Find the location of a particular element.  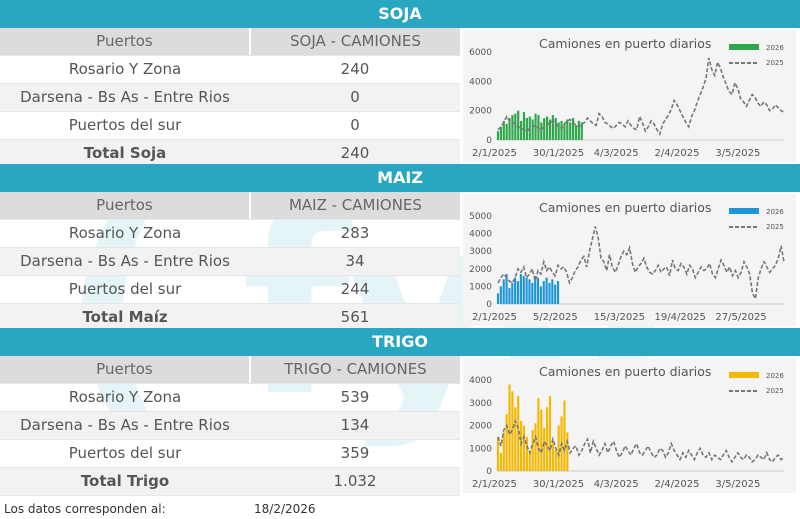

total-row: Total Trigo 1.032 is located at coordinates (230, 482).